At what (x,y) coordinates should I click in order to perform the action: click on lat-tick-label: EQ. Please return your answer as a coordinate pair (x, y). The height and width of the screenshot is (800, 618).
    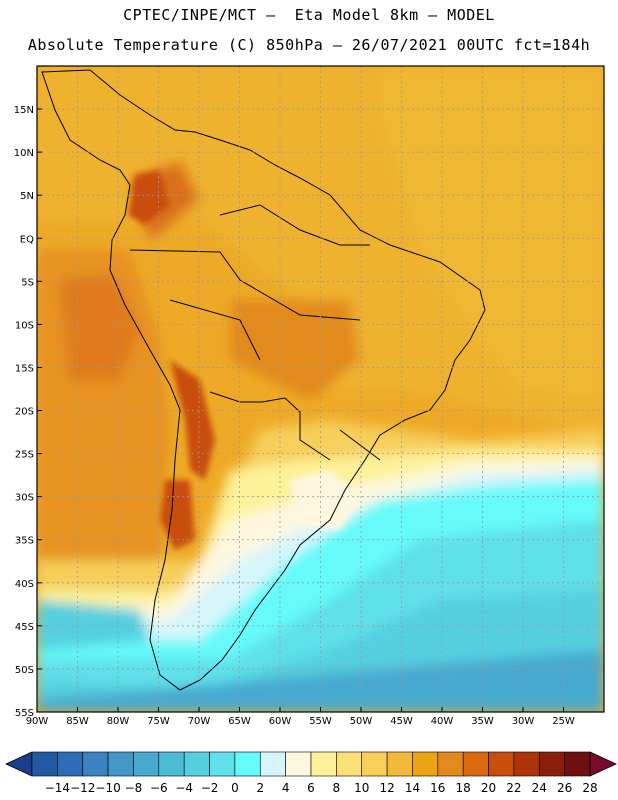
    Looking at the image, I should click on (27, 239).